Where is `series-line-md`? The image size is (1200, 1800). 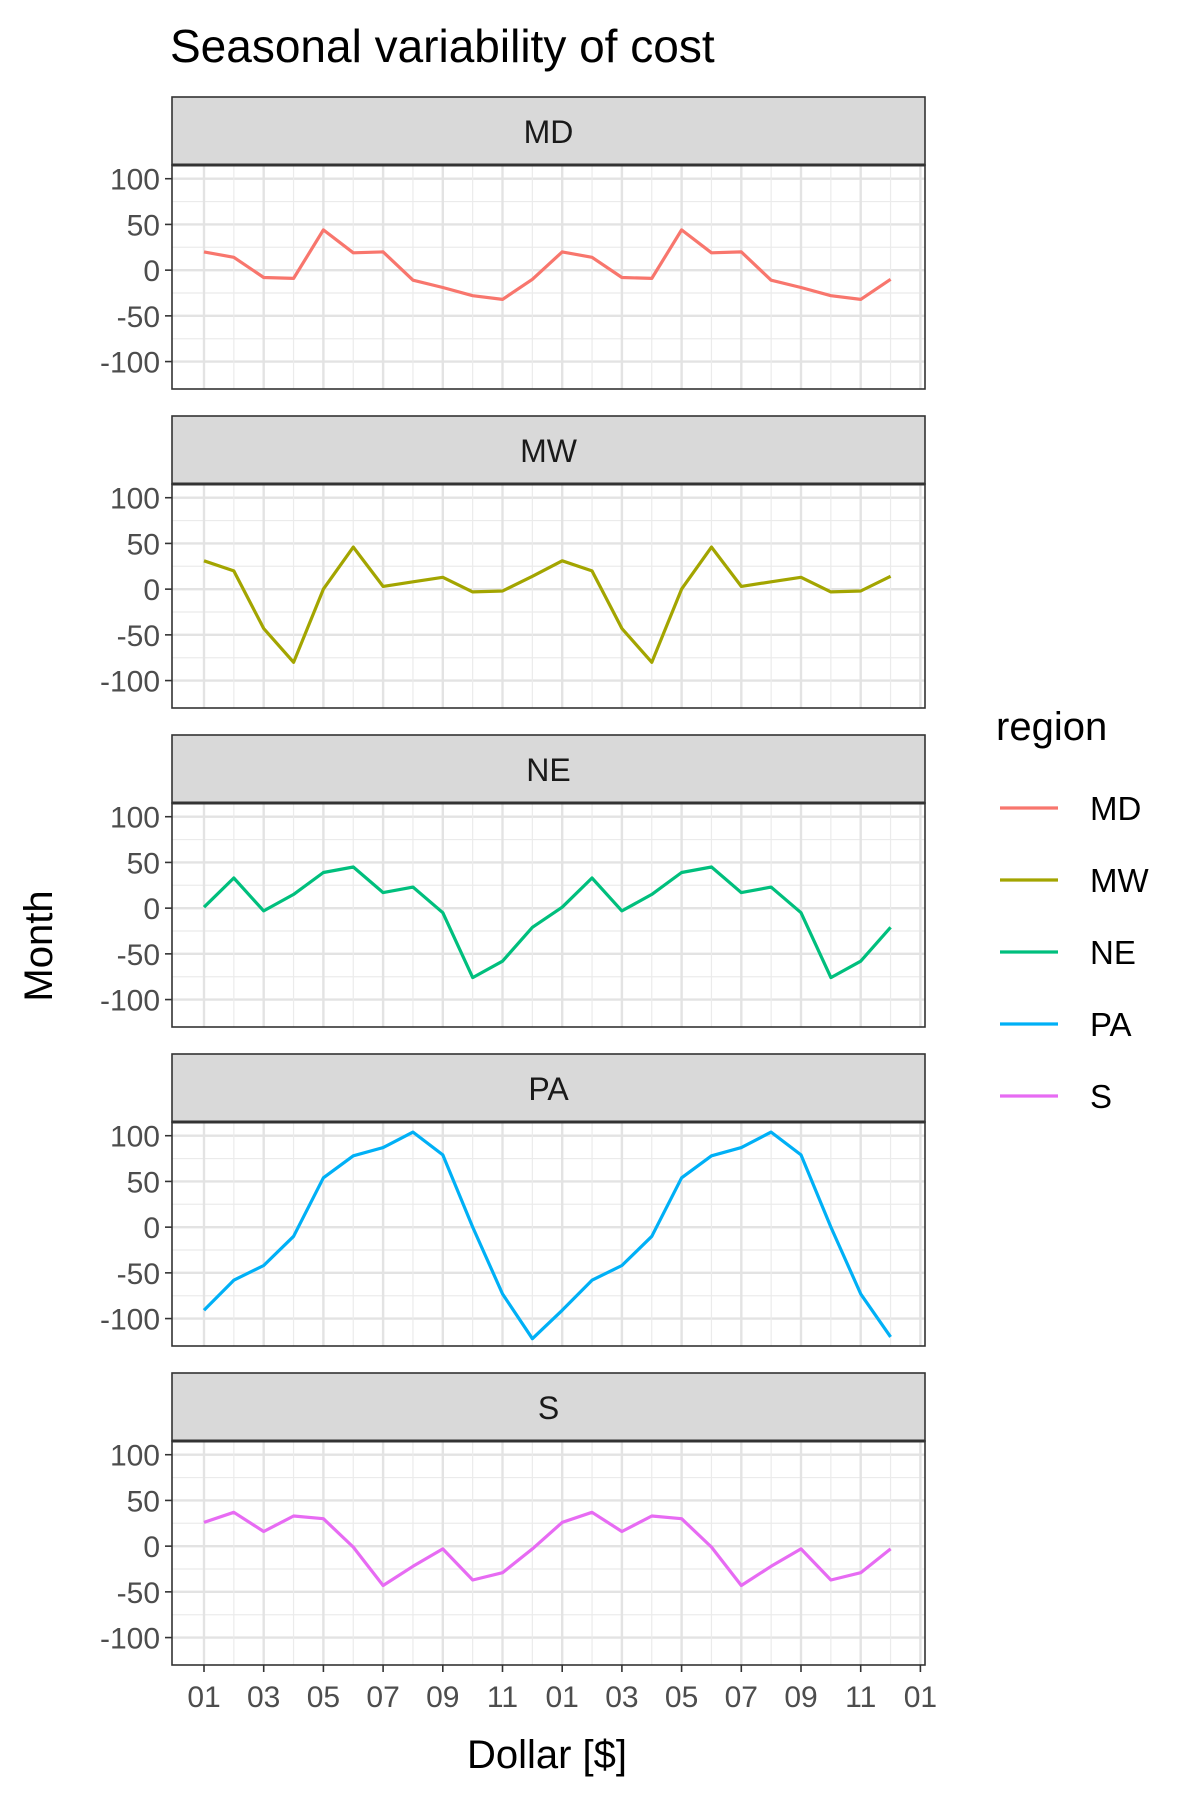
series-line-md is located at coordinates (547, 264).